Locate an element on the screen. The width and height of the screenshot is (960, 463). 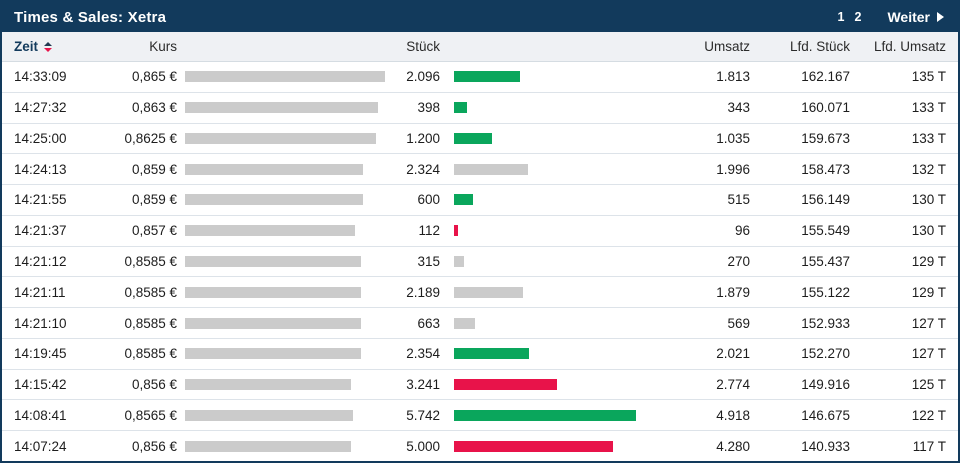
cell-stueck: 2.096 is located at coordinates (423, 77).